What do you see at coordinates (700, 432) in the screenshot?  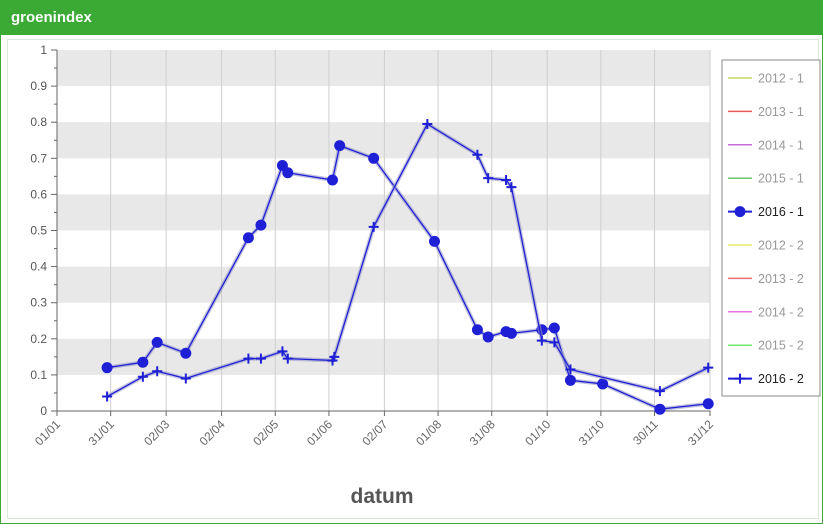 I see `x-tick-label: 31/12` at bounding box center [700, 432].